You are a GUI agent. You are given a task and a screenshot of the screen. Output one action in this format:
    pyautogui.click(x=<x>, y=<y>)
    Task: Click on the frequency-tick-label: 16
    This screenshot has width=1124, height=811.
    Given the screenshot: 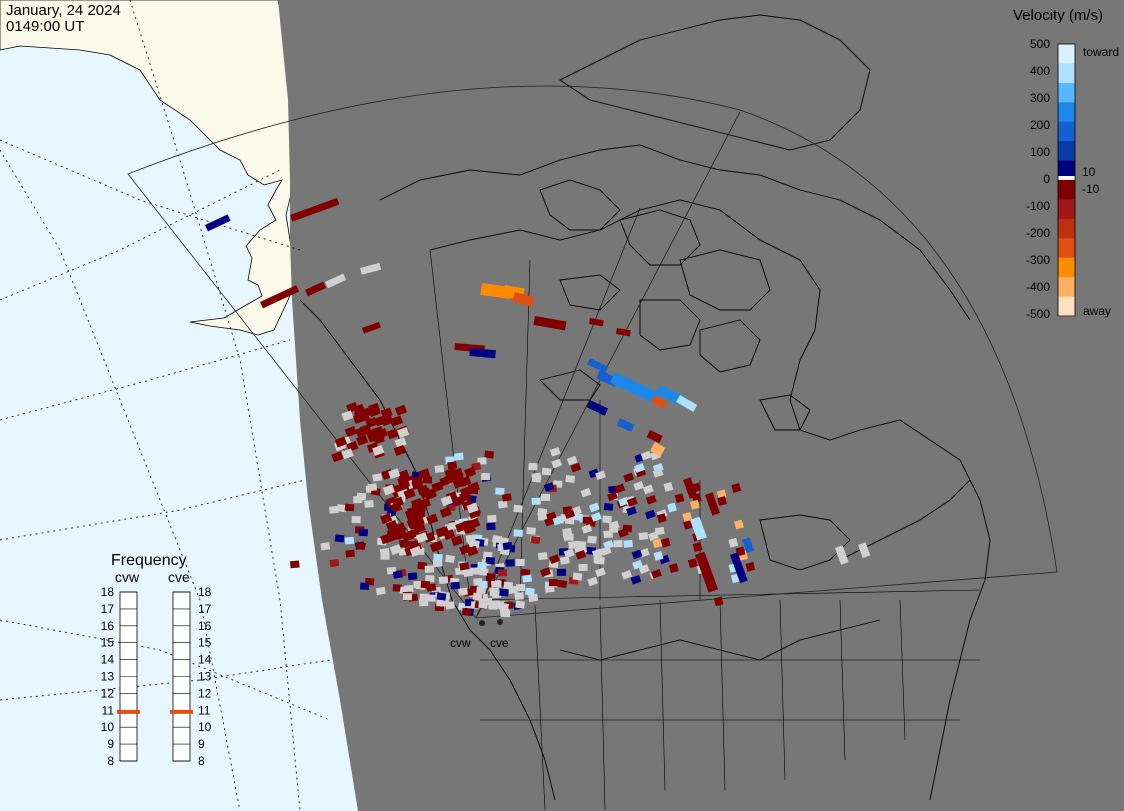 What is the action you would take?
    pyautogui.click(x=108, y=626)
    